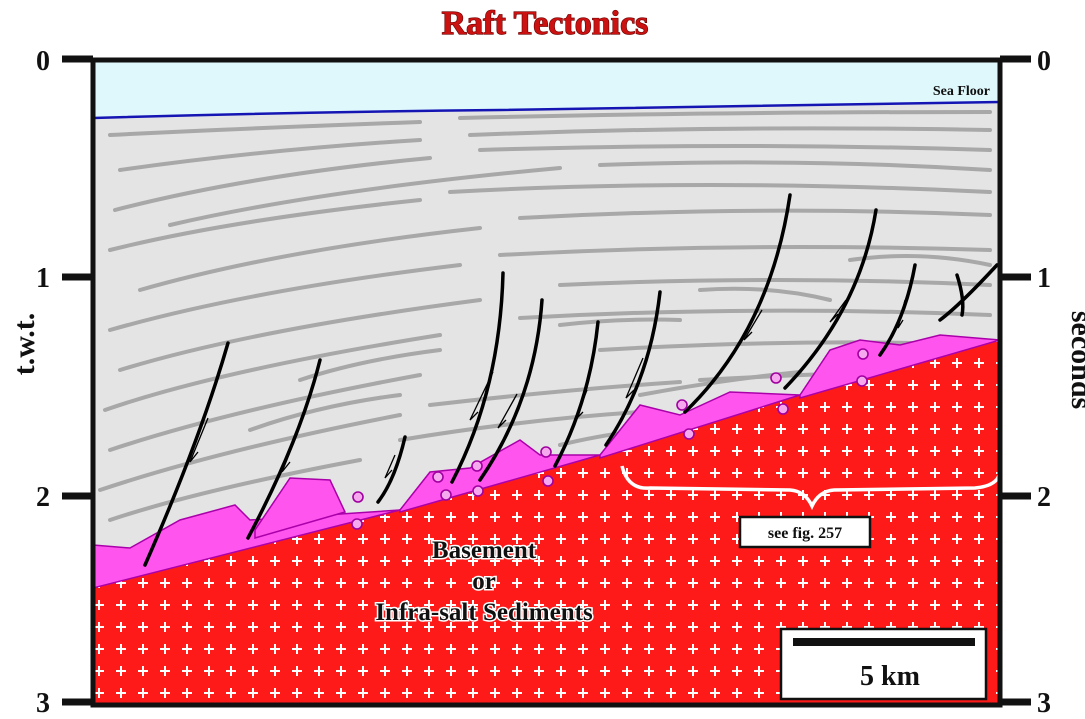  Describe the element at coordinates (1044, 61) in the screenshot. I see `right-tick-0: 0` at that location.